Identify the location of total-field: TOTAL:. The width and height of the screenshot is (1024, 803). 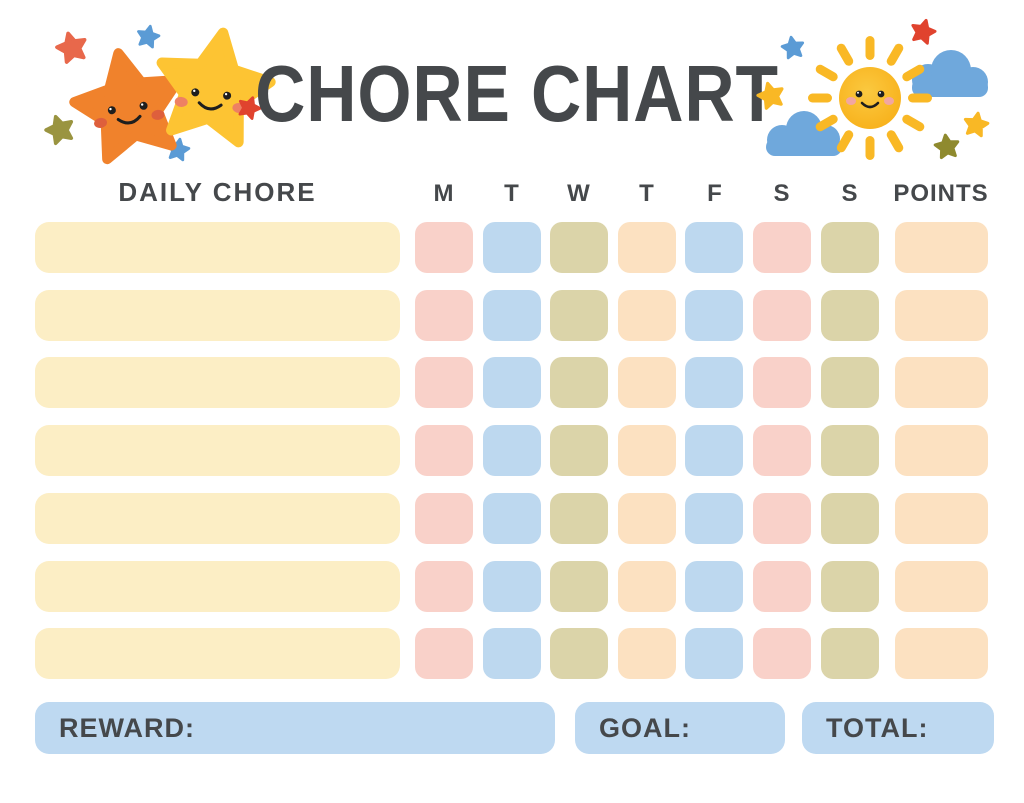
(898, 728).